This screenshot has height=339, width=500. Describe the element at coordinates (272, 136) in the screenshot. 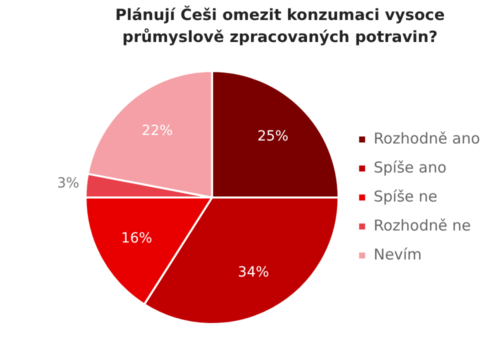

I see `data-label: 25%` at that location.